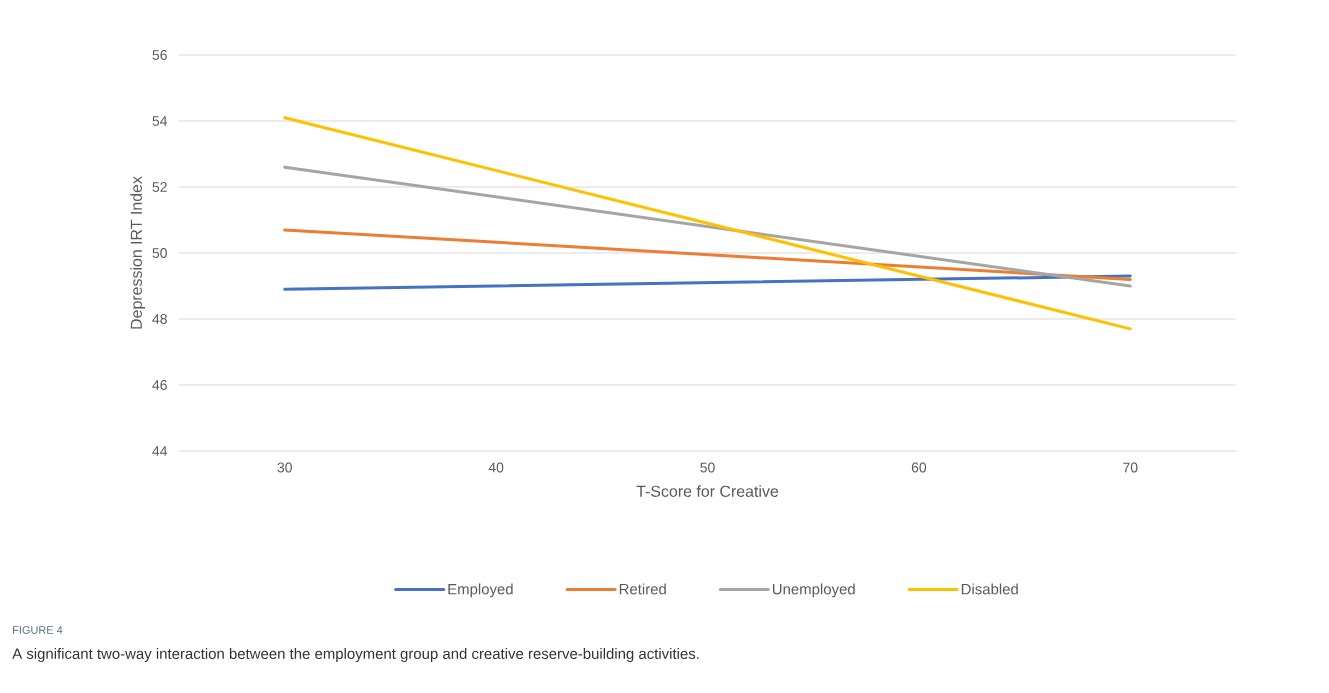 The height and width of the screenshot is (693, 1329). I want to click on y-tick-label: 56, so click(159, 55).